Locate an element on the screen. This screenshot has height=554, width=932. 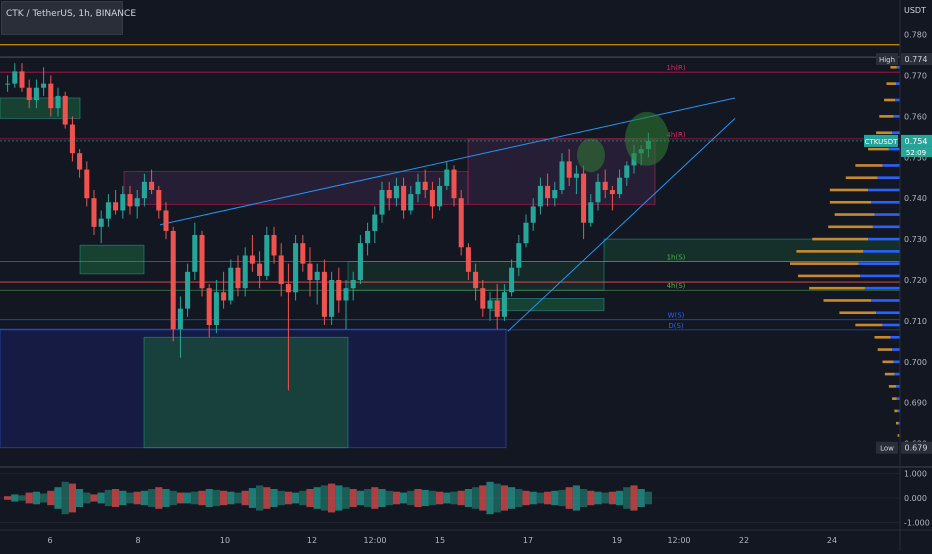
price-tag-label: High is located at coordinates (887, 60).